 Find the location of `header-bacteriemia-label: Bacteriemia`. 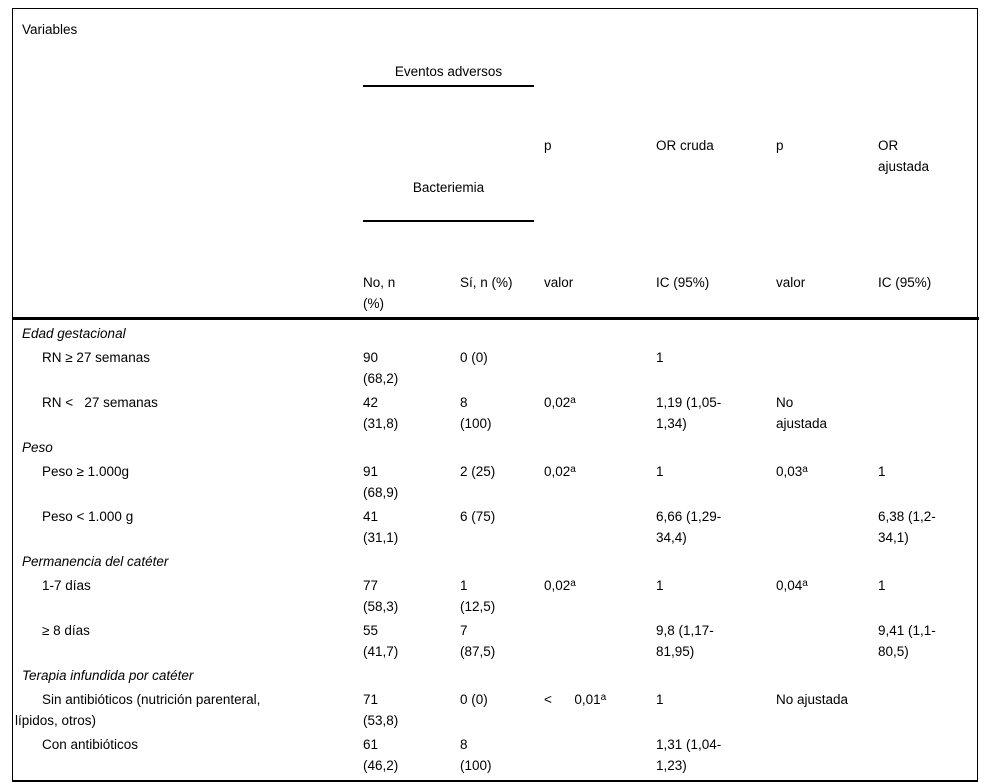

header-bacteriemia-label: Bacteriemia is located at coordinates (448, 196).